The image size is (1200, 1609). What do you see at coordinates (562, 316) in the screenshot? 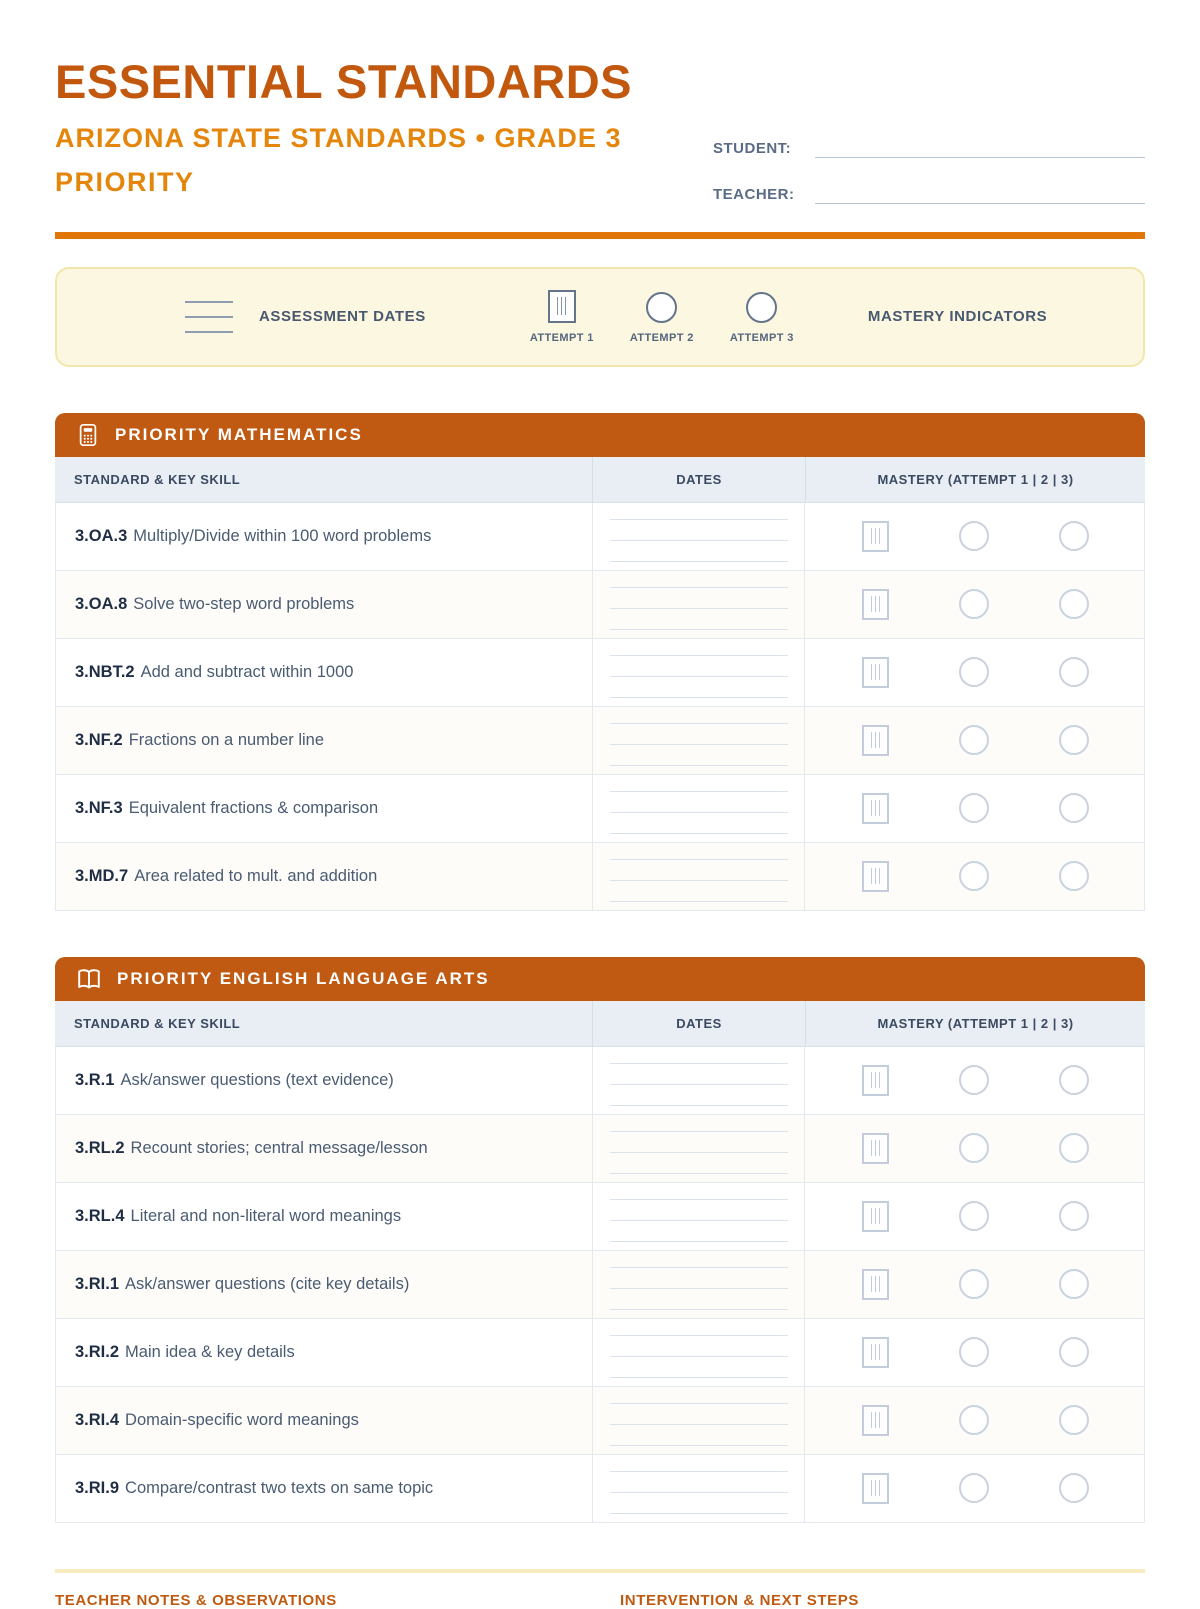
I see `attempt-1-legend: ATTEMPT 1` at bounding box center [562, 316].